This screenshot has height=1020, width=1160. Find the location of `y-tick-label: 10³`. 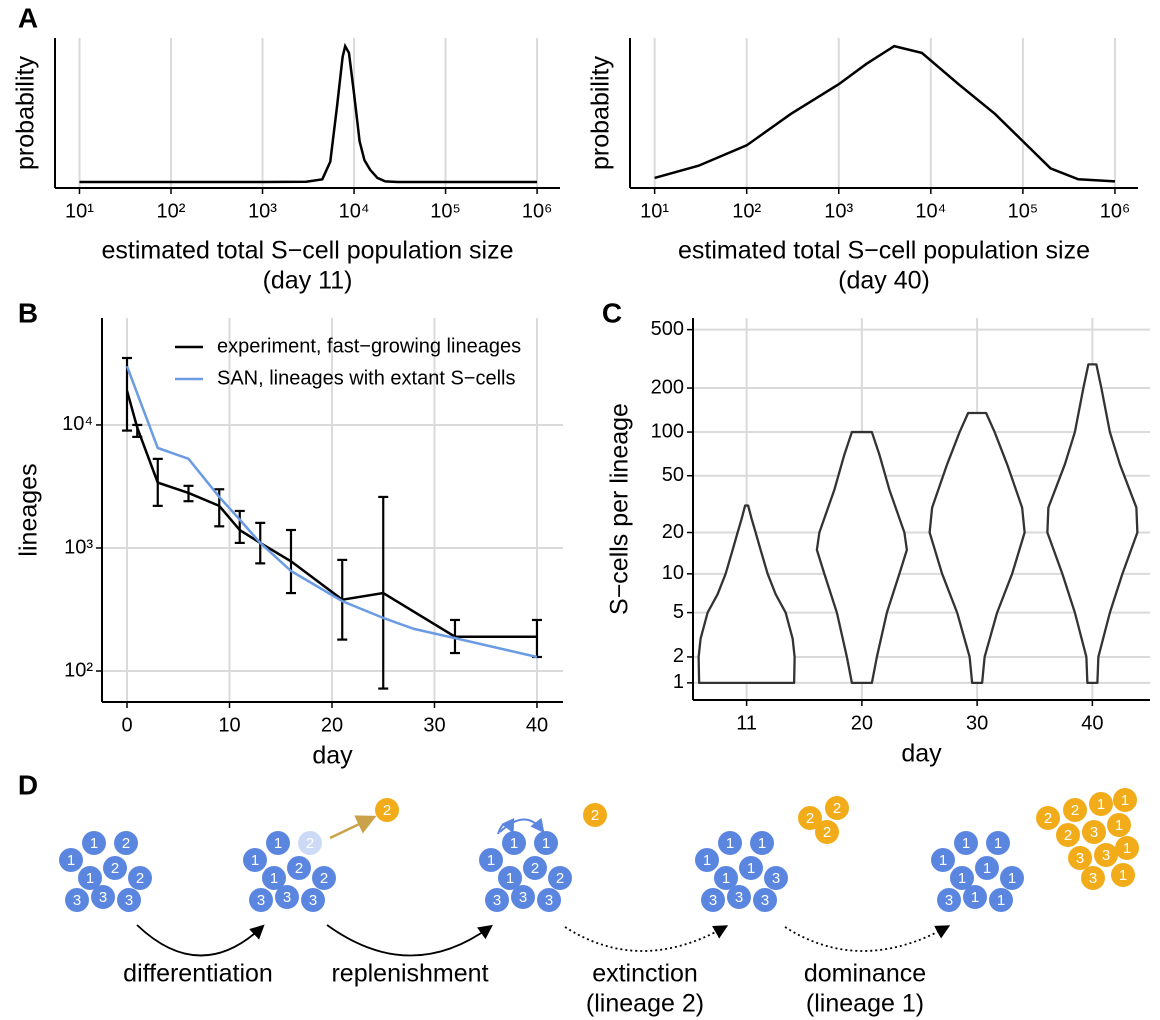

y-tick-label: 10³ is located at coordinates (78, 547).